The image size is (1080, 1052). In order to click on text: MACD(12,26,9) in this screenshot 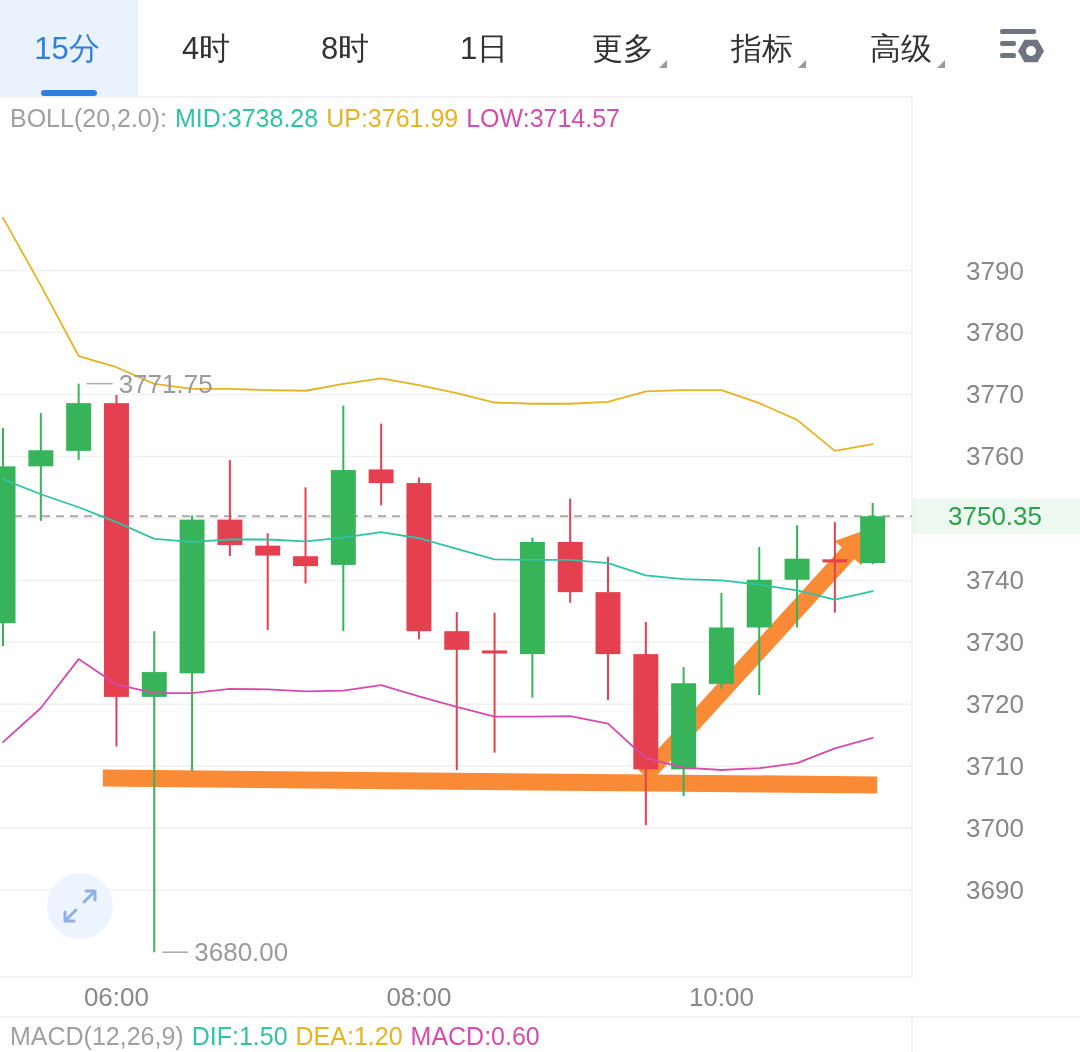, I will do `click(97, 1036)`.